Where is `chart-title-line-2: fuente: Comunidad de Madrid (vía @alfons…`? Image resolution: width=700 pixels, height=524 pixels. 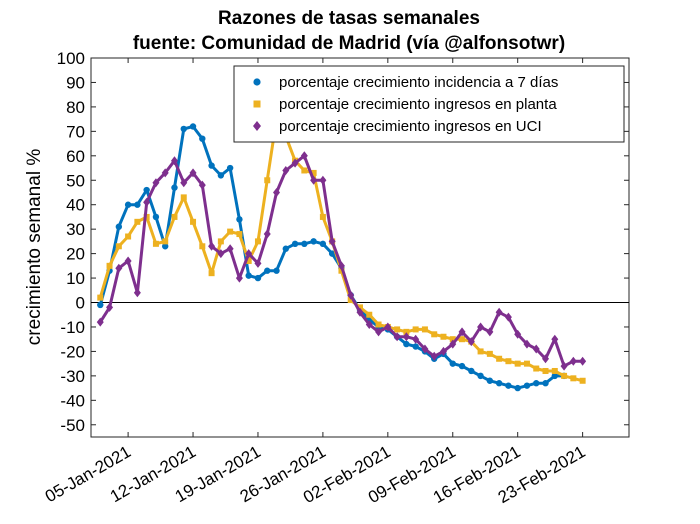
chart-title-line-2: fuente: Comunidad de Madrid (vía @alfons… is located at coordinates (349, 43).